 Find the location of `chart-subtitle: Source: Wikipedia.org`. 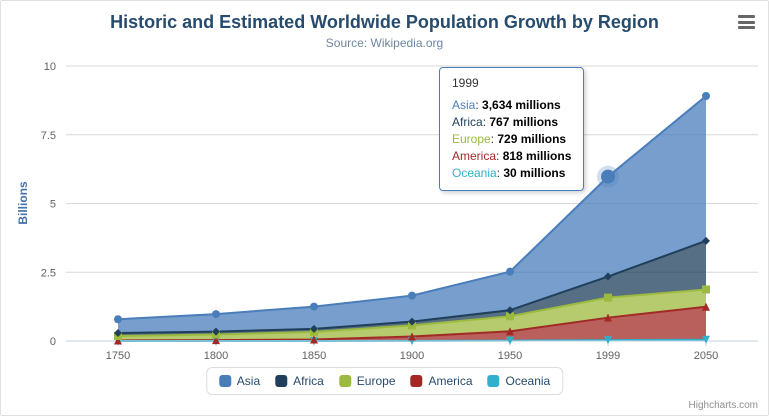

chart-subtitle: Source: Wikipedia.org is located at coordinates (384, 43).